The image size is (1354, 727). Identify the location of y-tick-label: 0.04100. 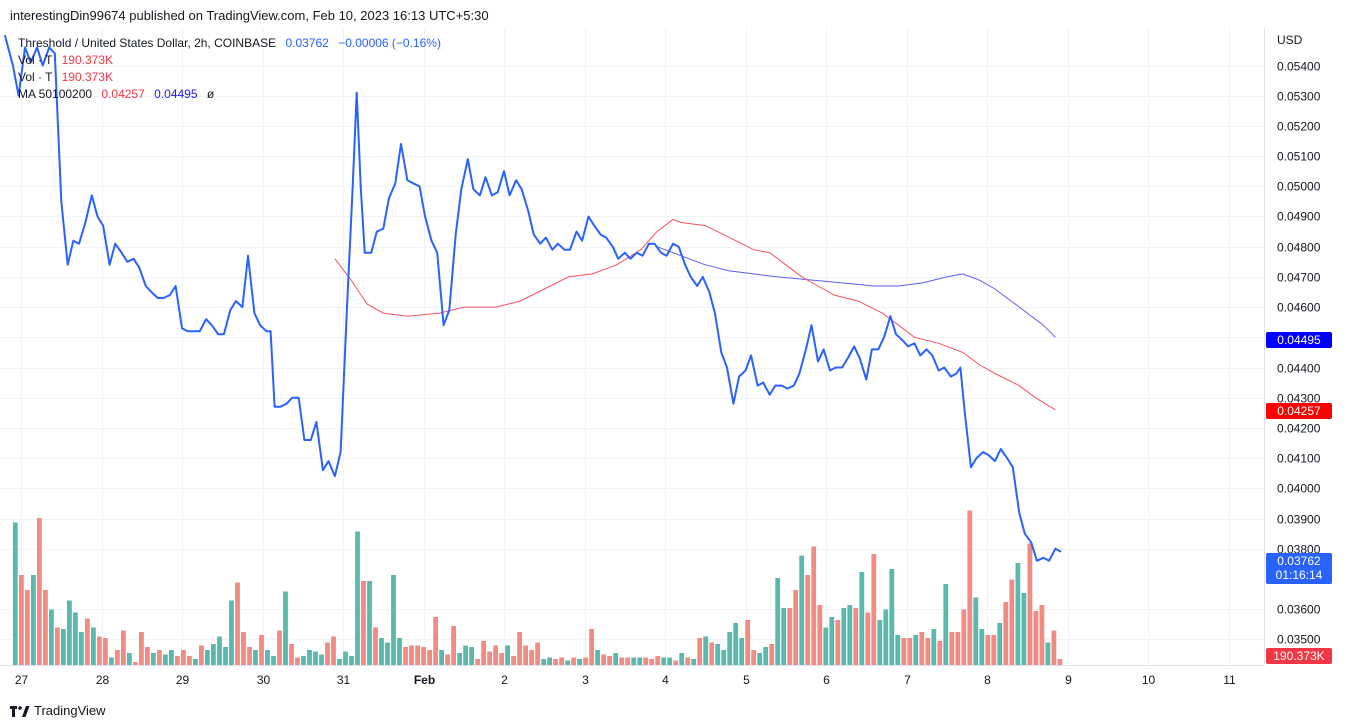
(1299, 459).